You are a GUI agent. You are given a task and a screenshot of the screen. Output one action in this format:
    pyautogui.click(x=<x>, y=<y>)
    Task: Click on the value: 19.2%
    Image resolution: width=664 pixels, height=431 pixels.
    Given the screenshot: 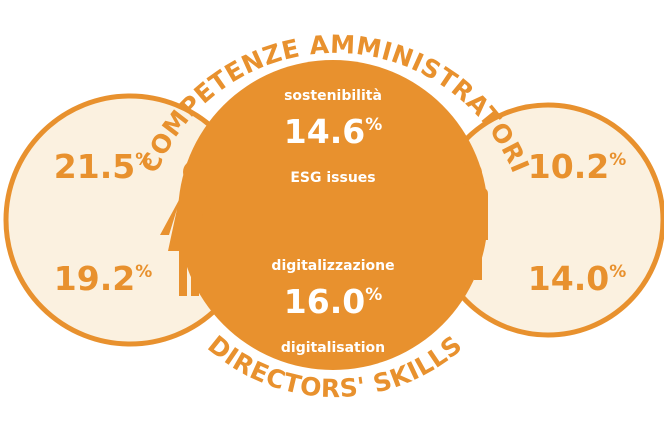 What is the action you would take?
    pyautogui.click(x=103, y=278)
    